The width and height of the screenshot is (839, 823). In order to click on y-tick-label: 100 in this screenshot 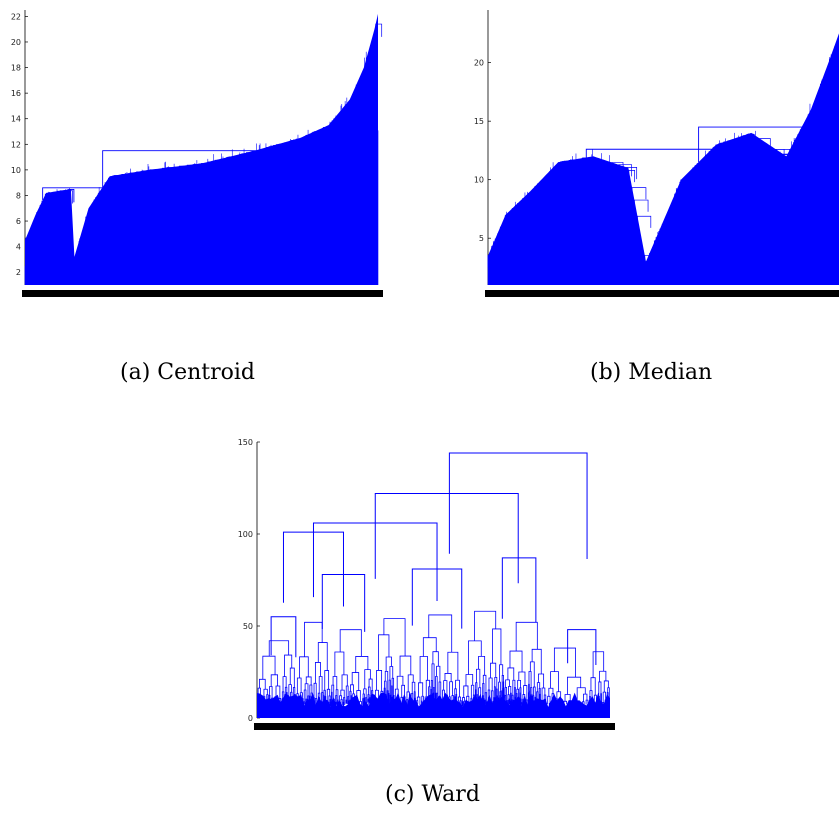, I will do `click(245, 534)`.